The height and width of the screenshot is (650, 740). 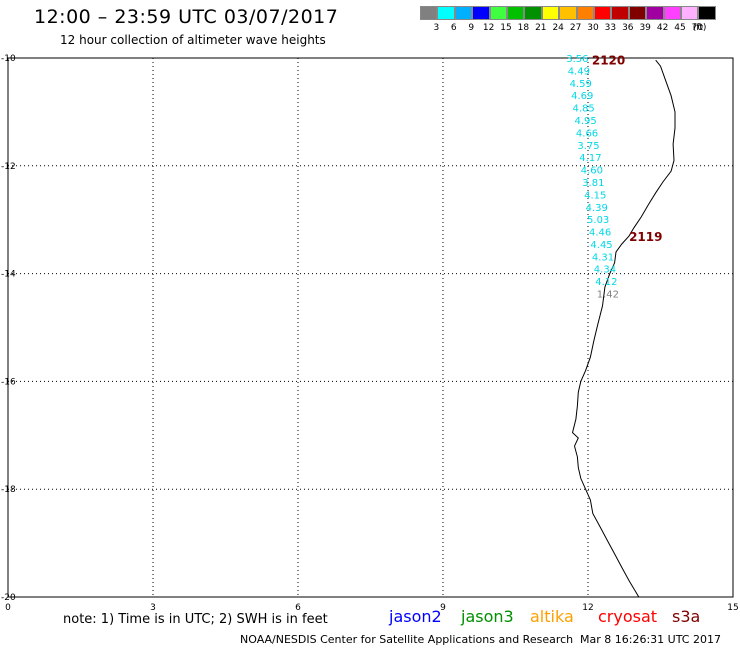 I want to click on wave-height-label: 5.03, so click(x=598, y=220).